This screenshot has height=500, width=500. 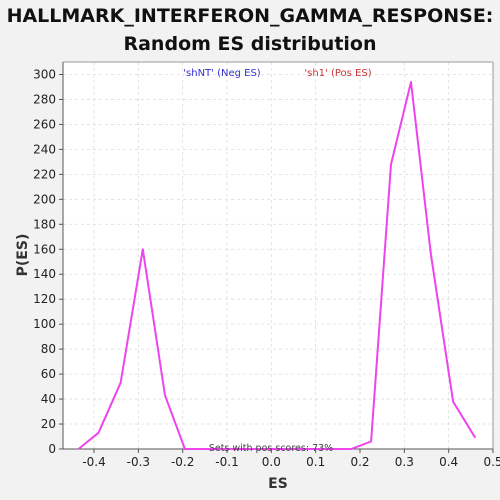 What do you see at coordinates (23, 255) in the screenshot?
I see `y-axis-title: P(ES)` at bounding box center [23, 255].